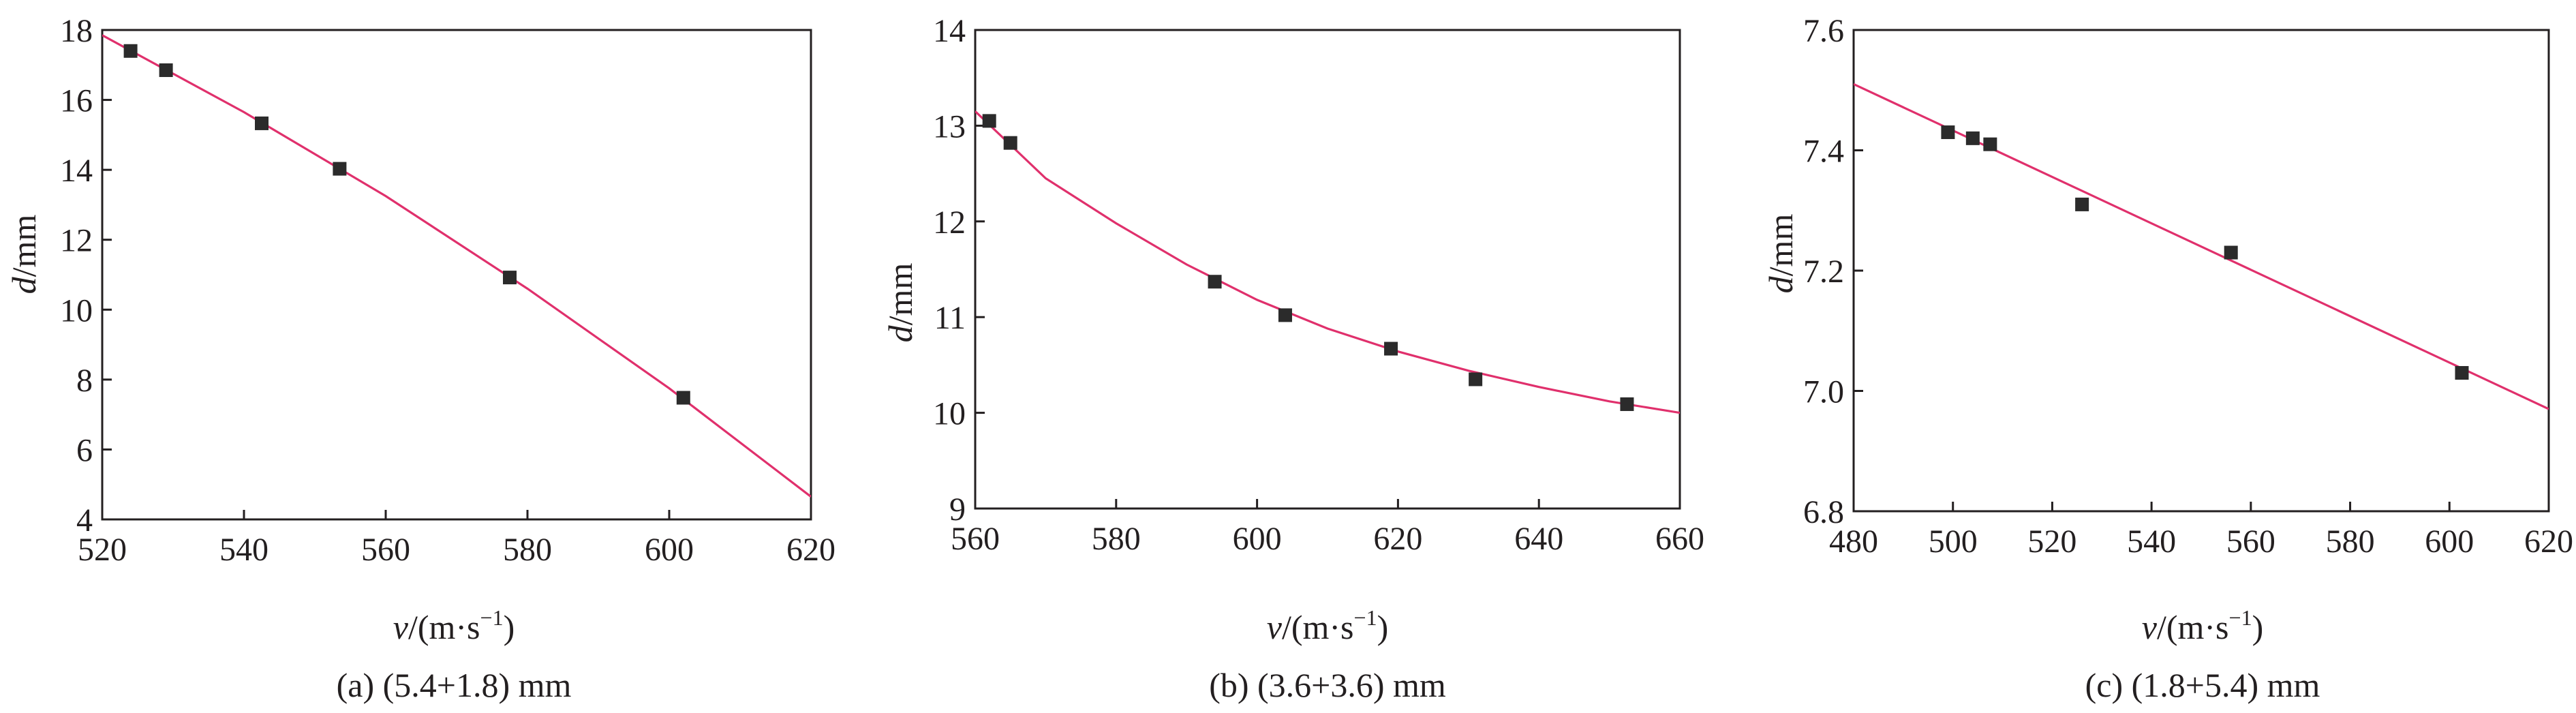  Describe the element at coordinates (950, 126) in the screenshot. I see `panel-b-y-tick-label: 13` at that location.